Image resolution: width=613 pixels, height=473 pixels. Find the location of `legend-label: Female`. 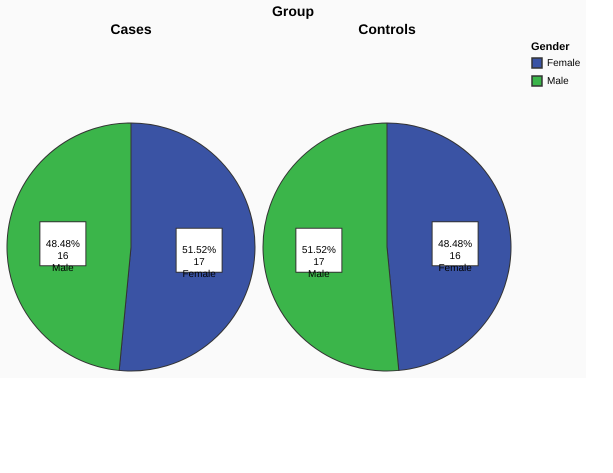

legend-label: Female is located at coordinates (564, 63).